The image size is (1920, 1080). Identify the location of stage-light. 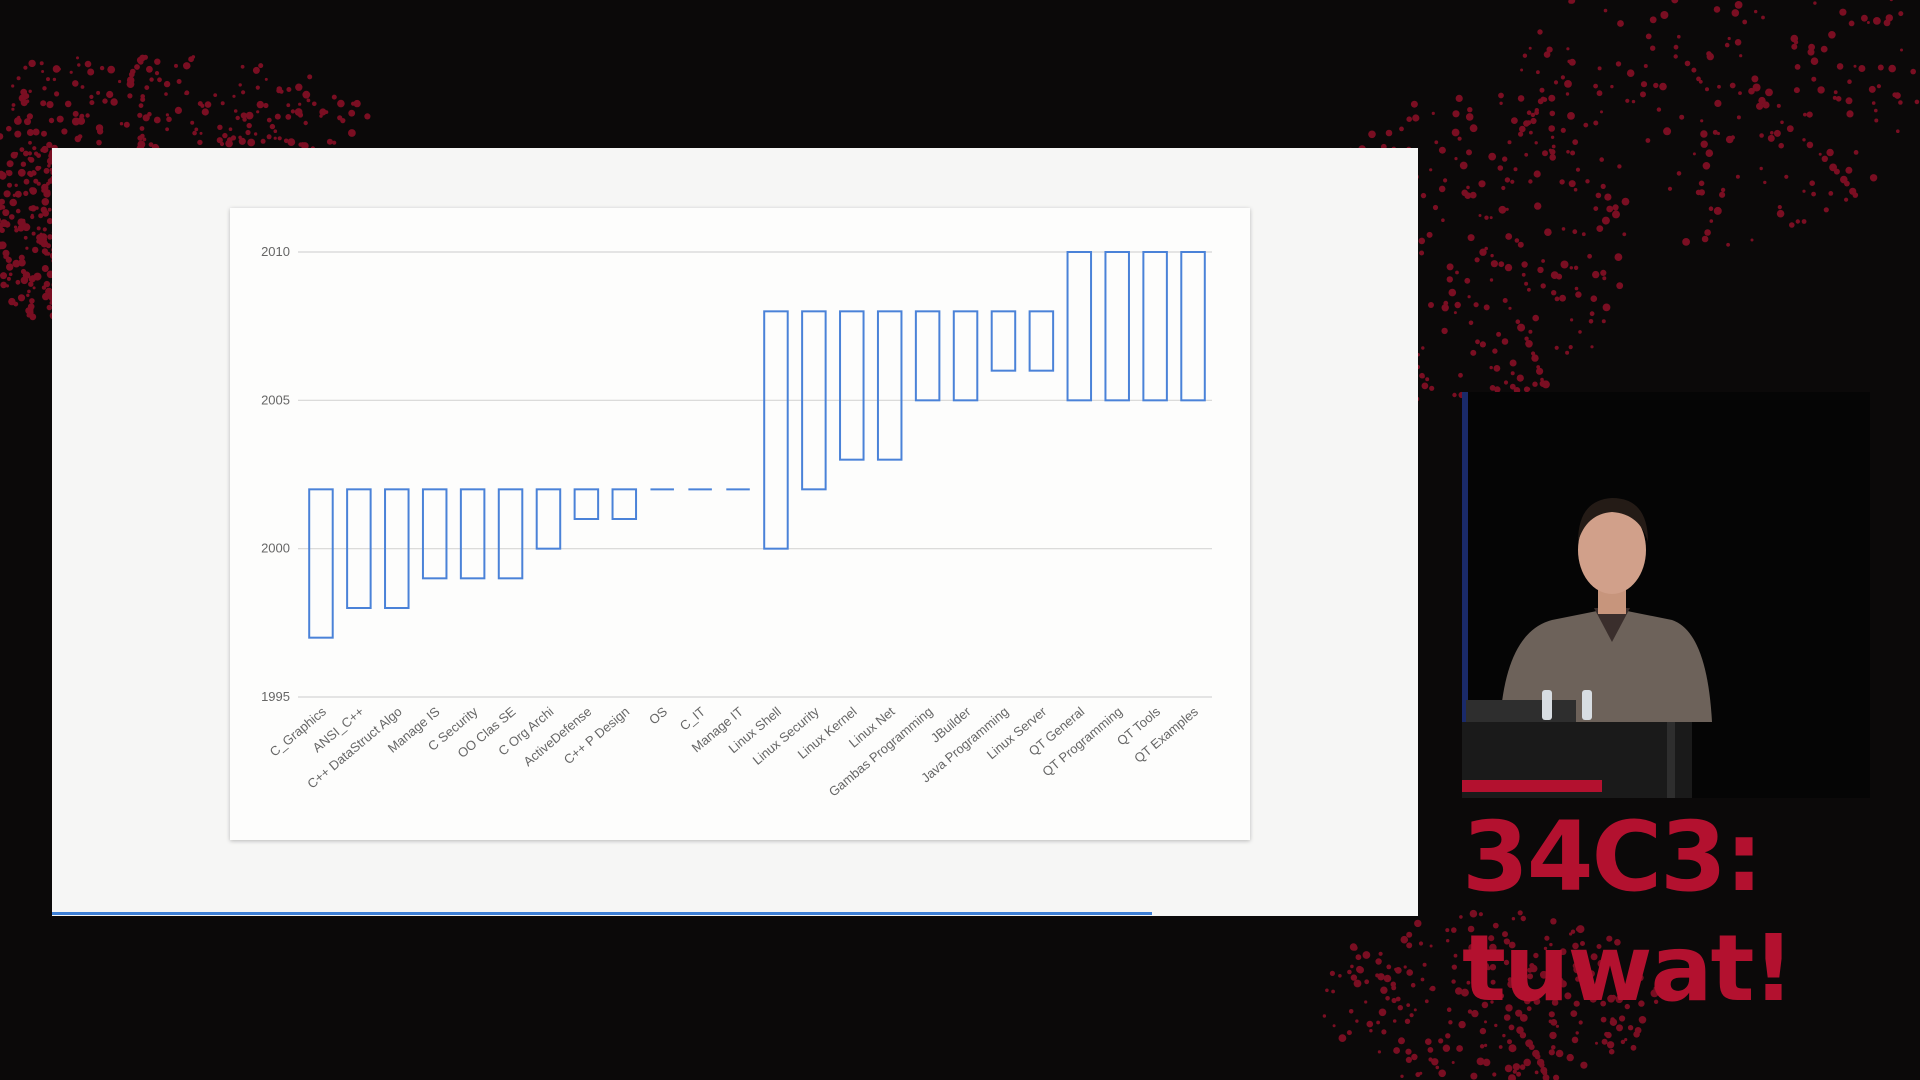
(1465, 557).